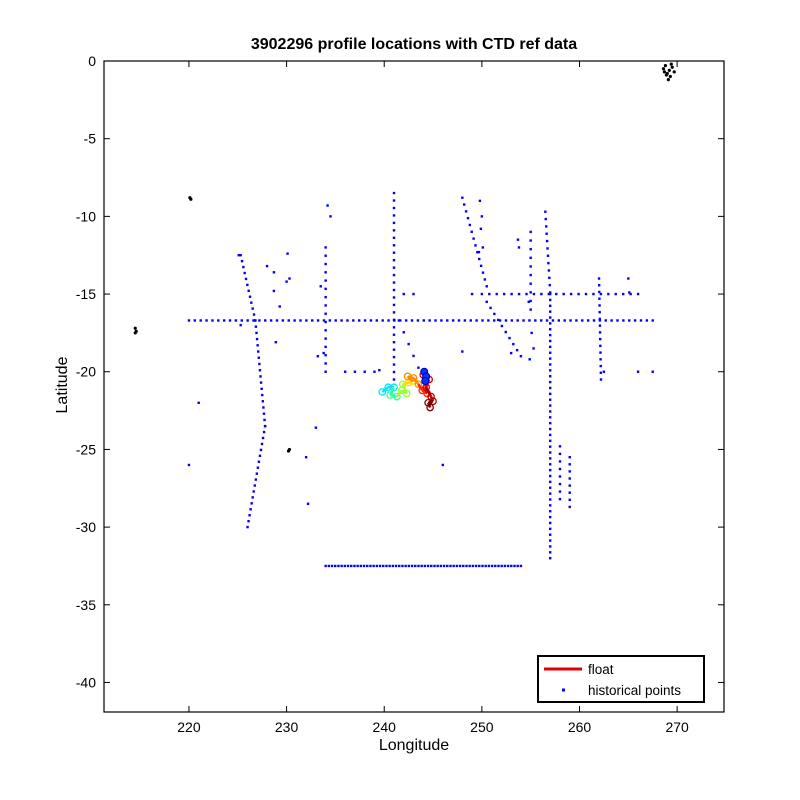 The image size is (800, 800). I want to click on x-axis-label: Longitude, so click(414, 745).